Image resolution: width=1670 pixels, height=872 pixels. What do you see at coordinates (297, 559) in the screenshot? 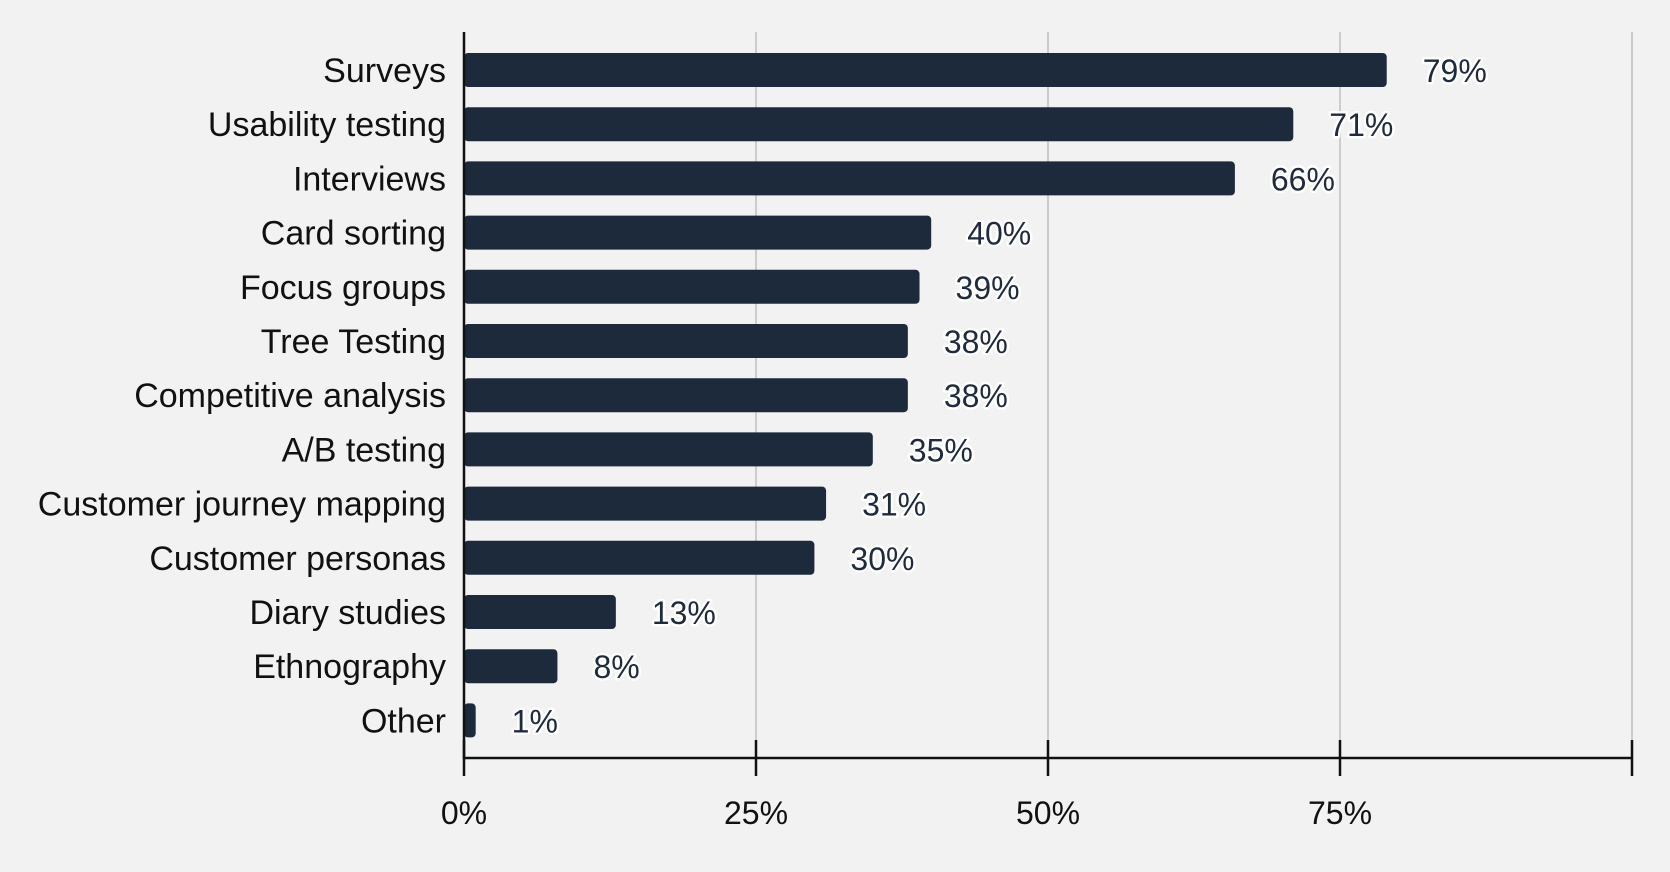
I see `category-label-9: Customer personas` at bounding box center [297, 559].